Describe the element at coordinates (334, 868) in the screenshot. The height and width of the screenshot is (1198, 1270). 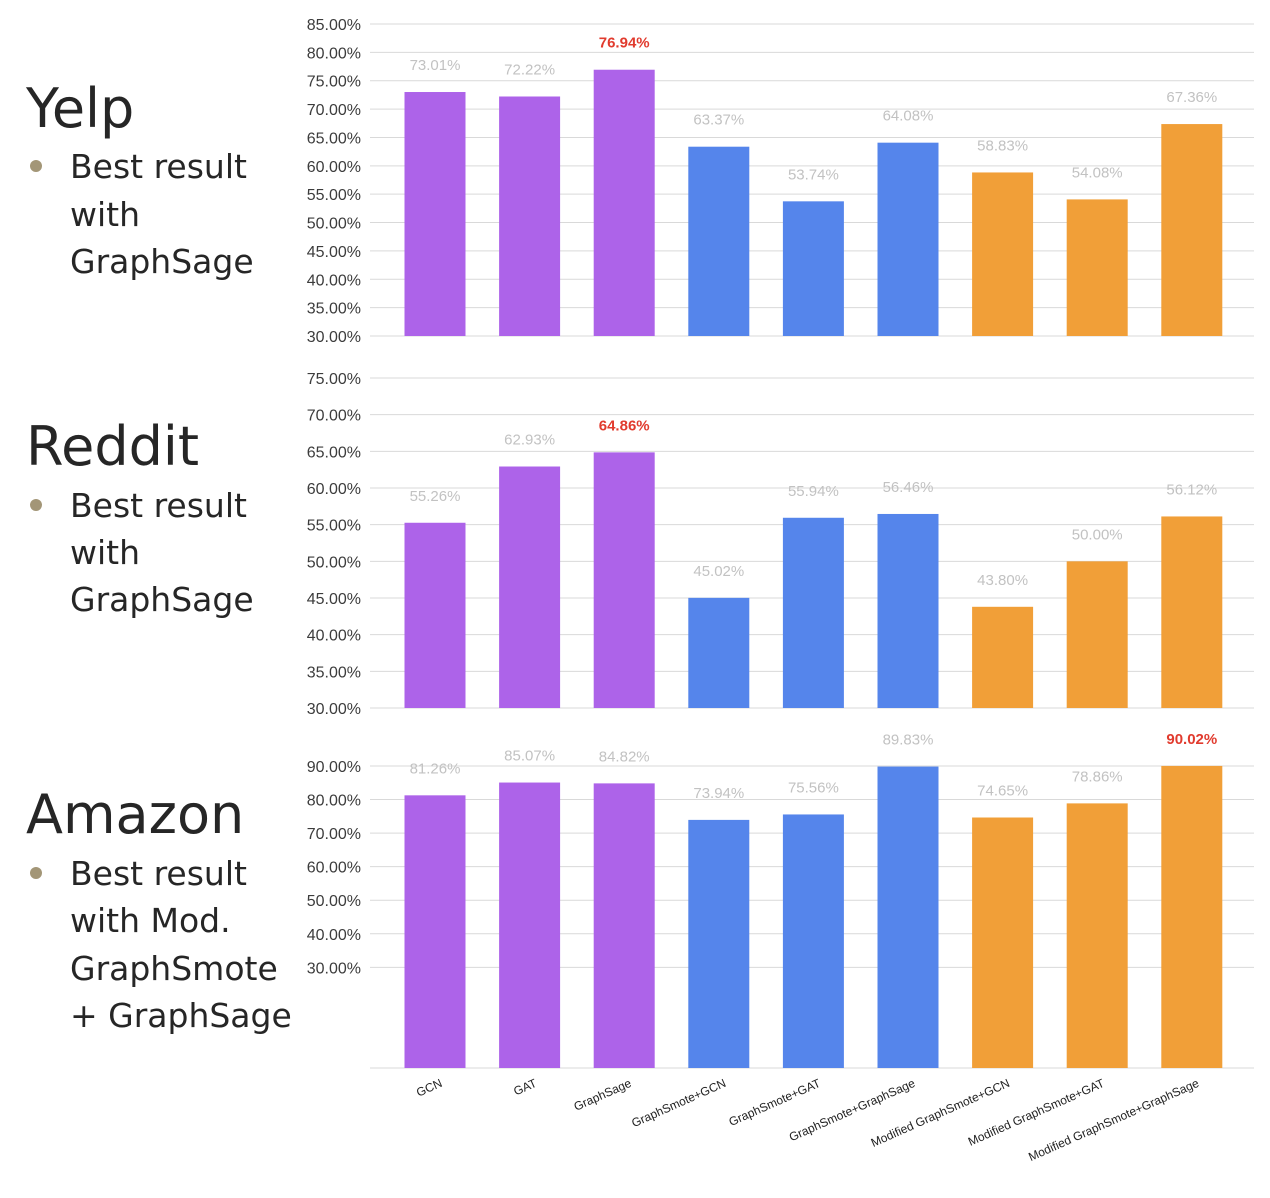
I see `amazon-ytick-label: 60.00%` at that location.